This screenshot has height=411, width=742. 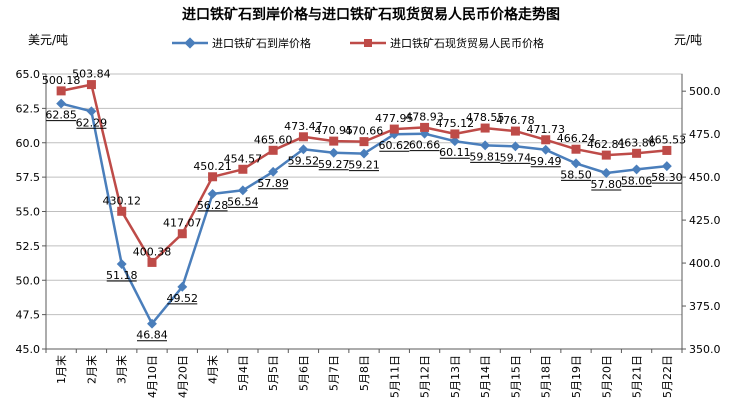 I want to click on x-axis-tick-label: 5月5日, so click(x=273, y=373).